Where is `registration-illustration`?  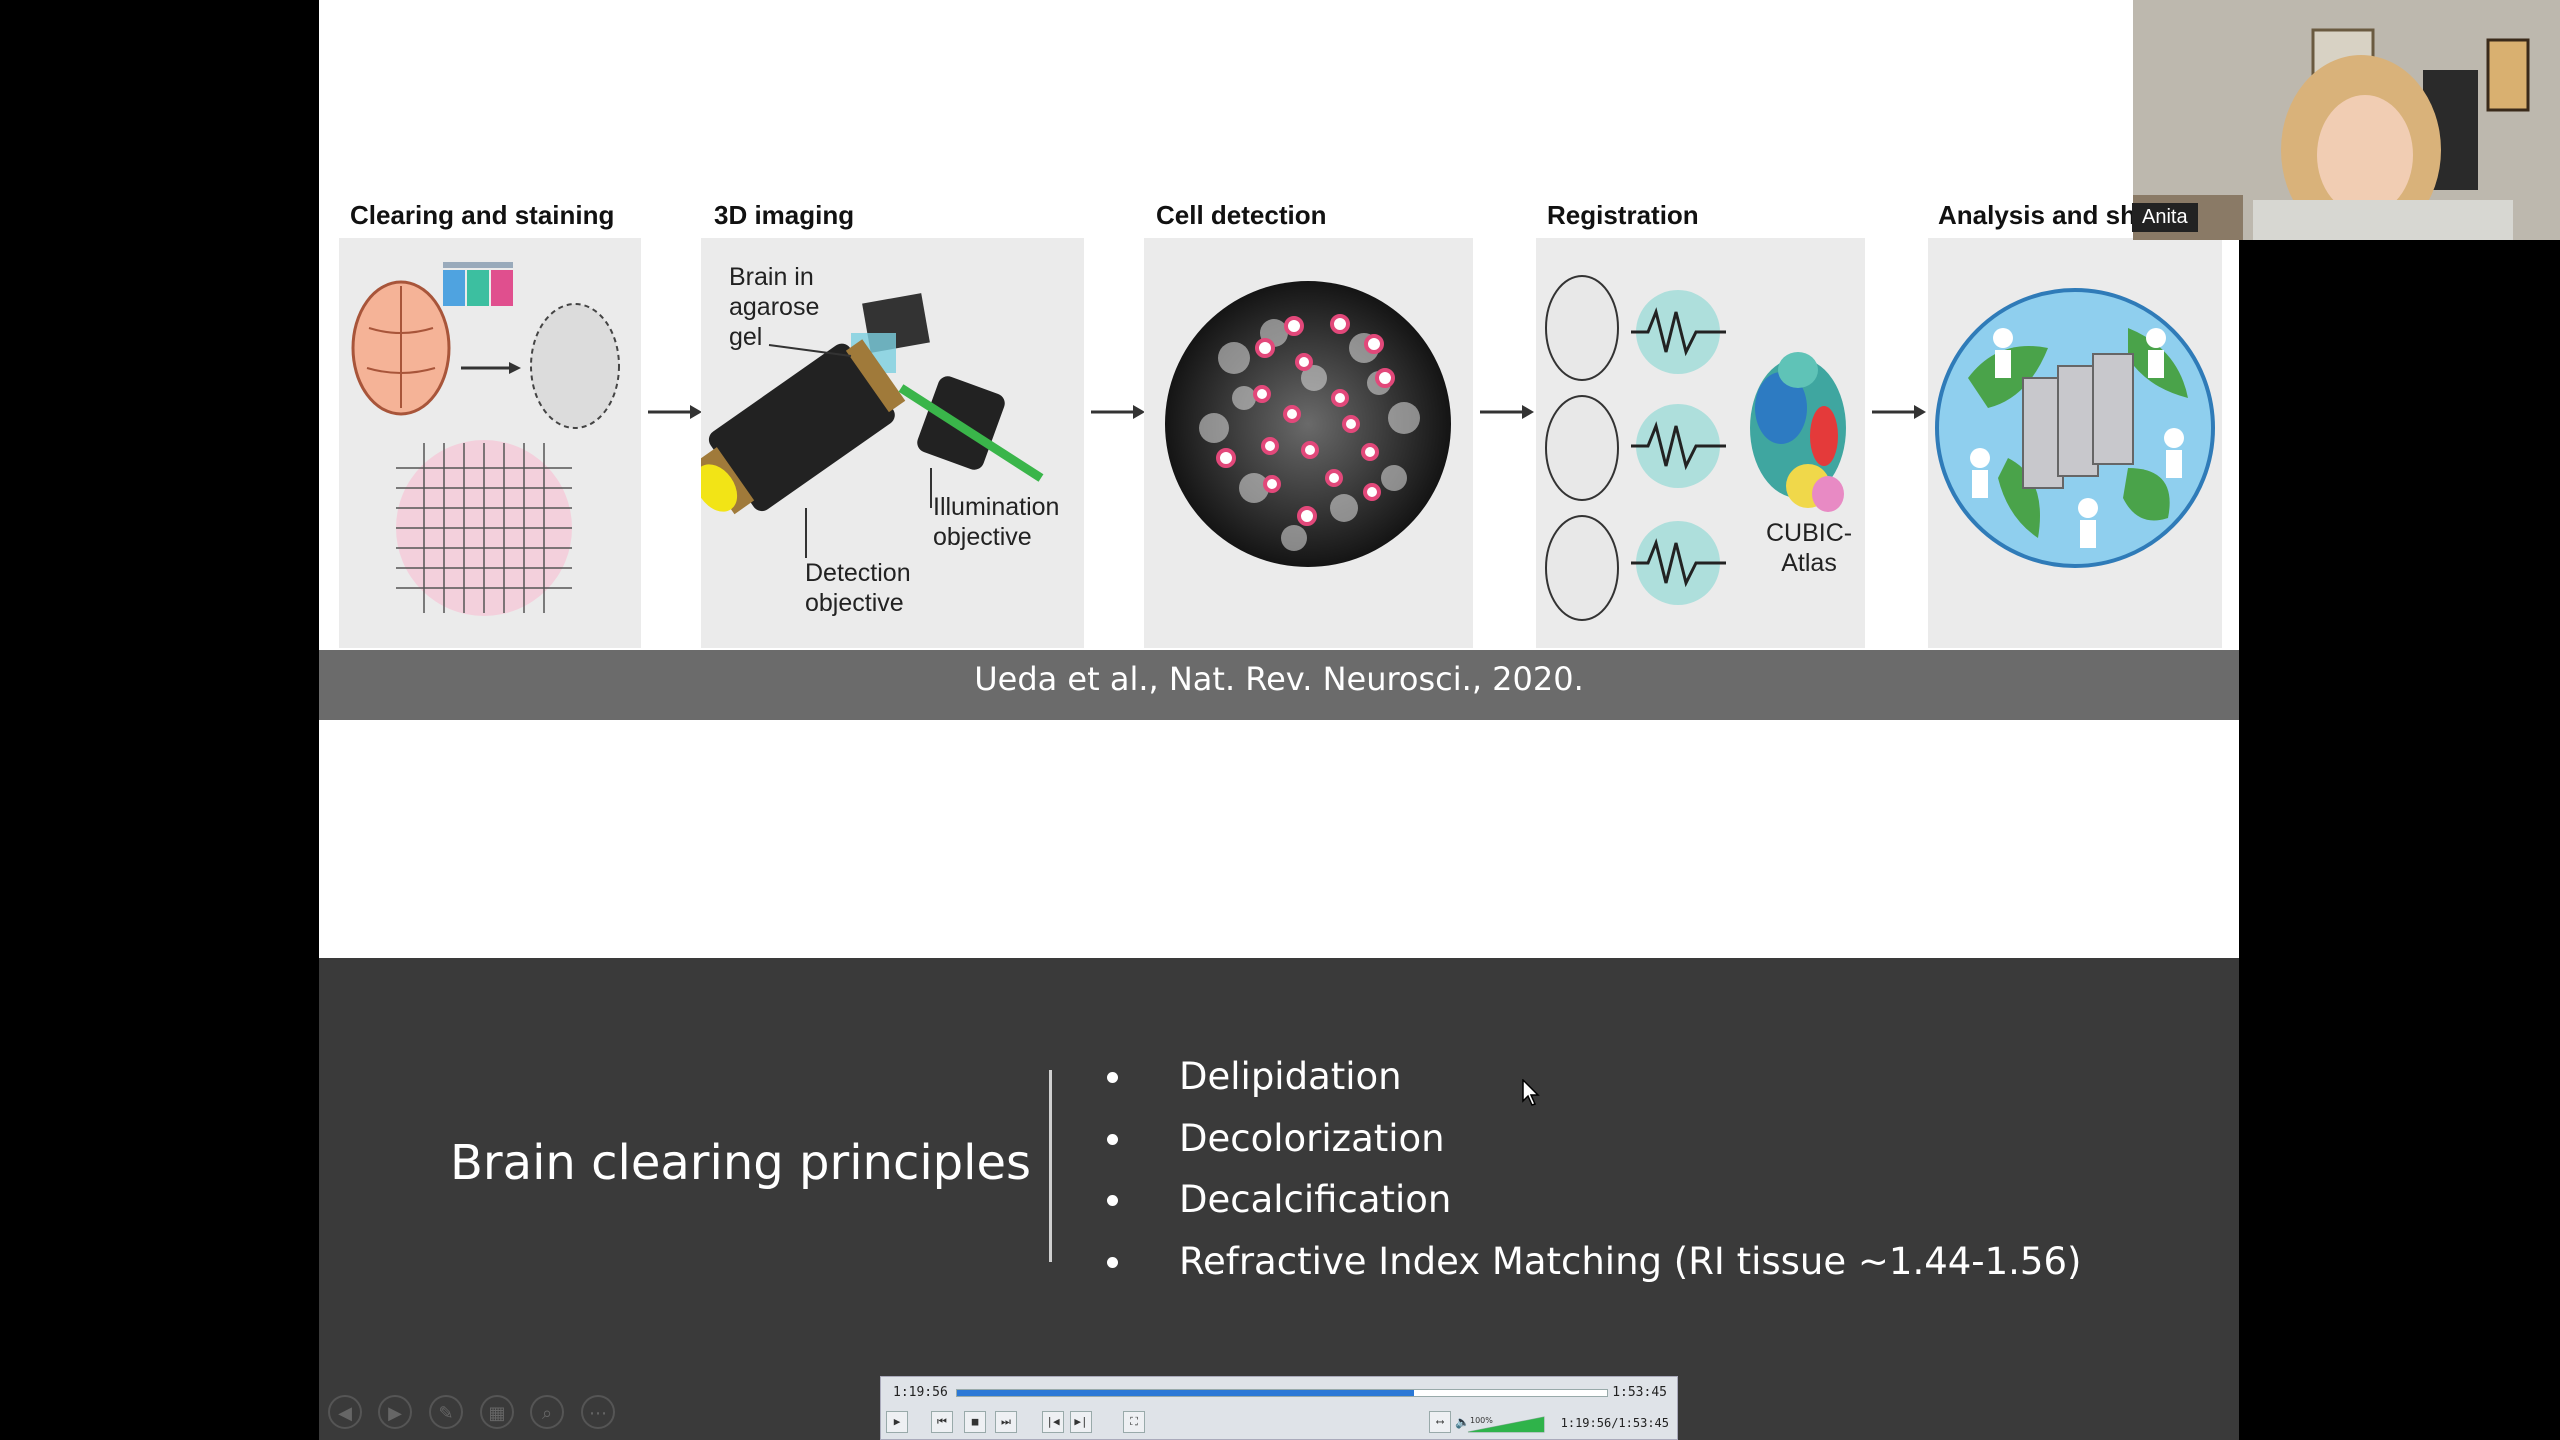
registration-illustration is located at coordinates (1695, 448).